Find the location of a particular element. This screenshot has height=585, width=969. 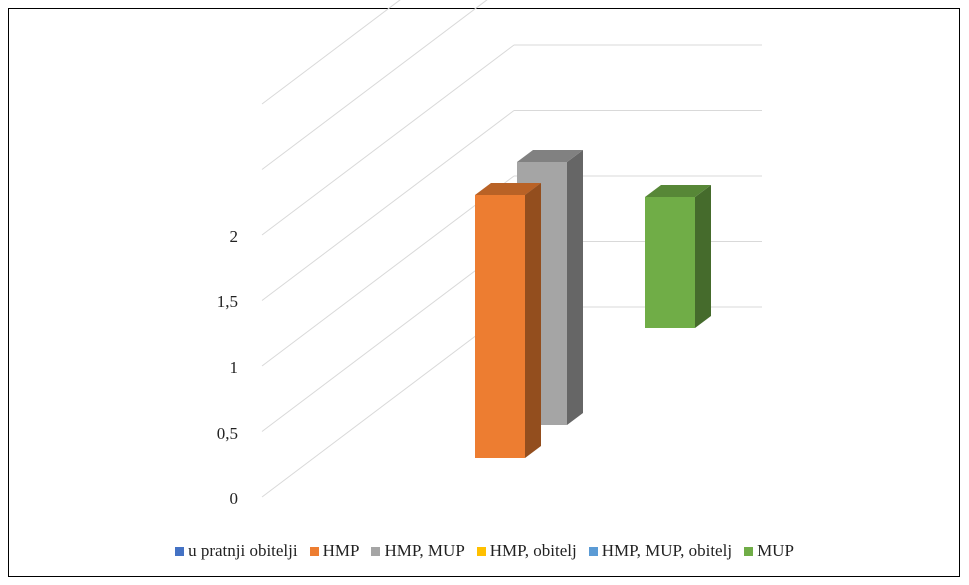

legend-item: u pratnji obitelji is located at coordinates (236, 551).